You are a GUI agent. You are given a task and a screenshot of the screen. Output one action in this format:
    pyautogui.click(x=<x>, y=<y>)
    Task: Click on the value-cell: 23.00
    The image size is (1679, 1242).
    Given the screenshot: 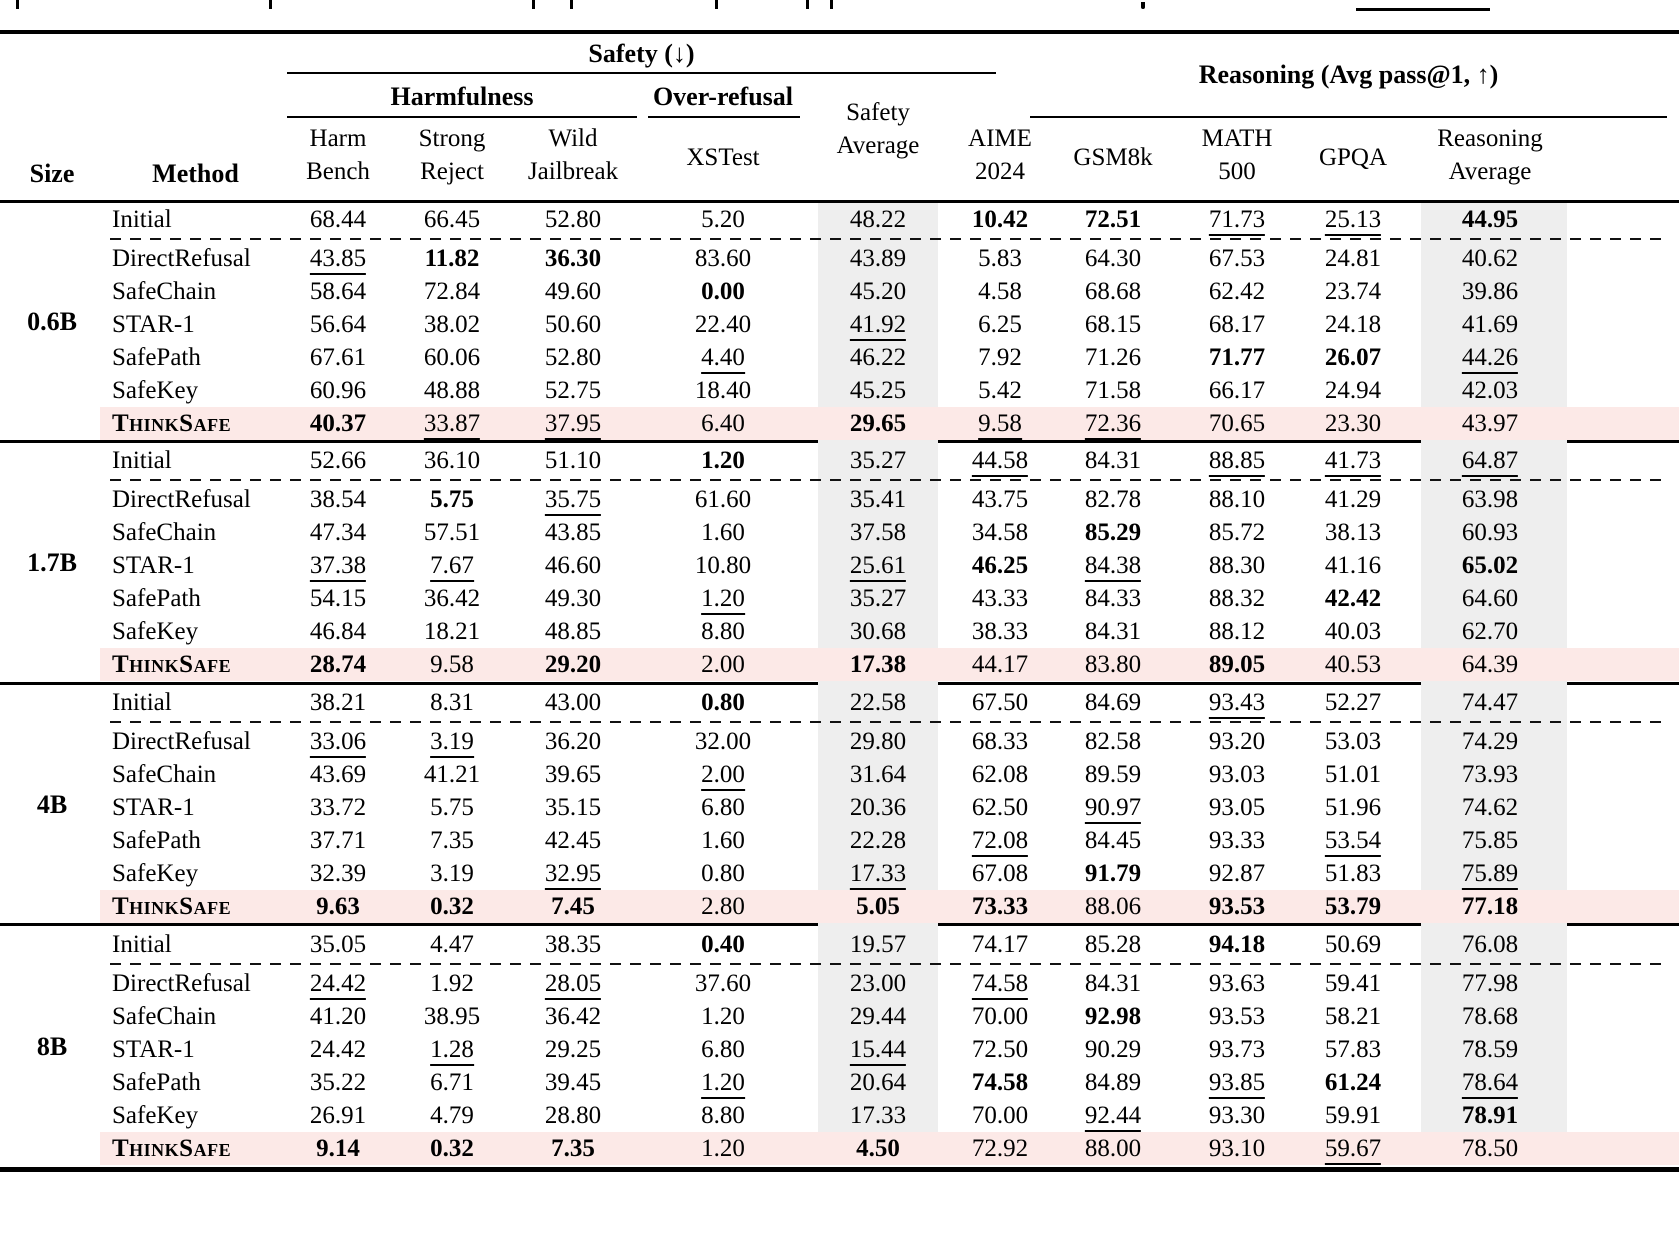 What is the action you would take?
    pyautogui.click(x=878, y=983)
    